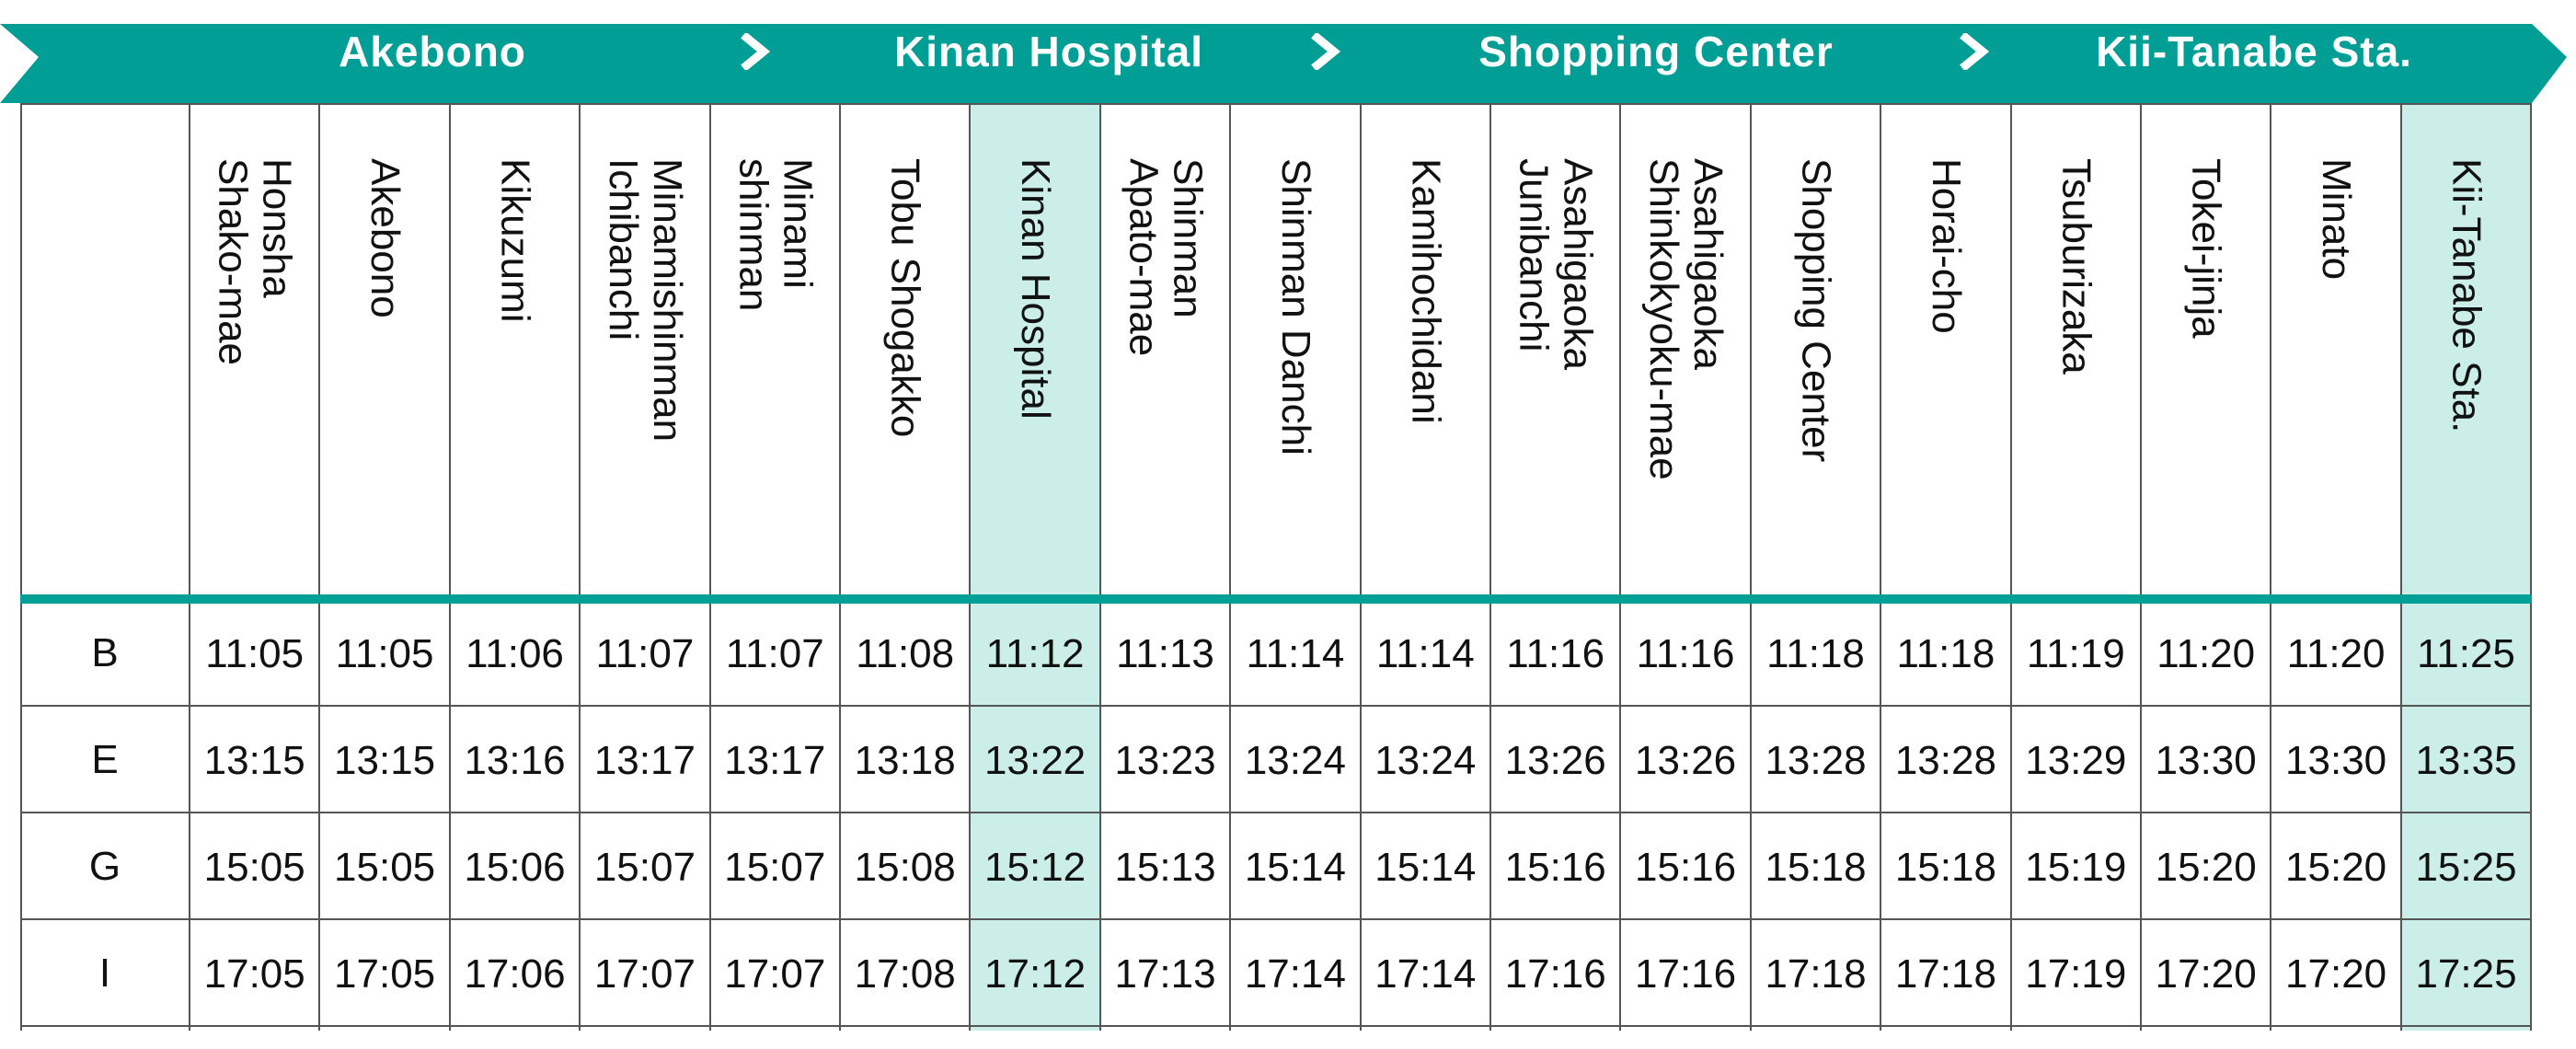 The width and height of the screenshot is (2576, 1049). I want to click on station-name: Shopping Center, so click(1816, 310).